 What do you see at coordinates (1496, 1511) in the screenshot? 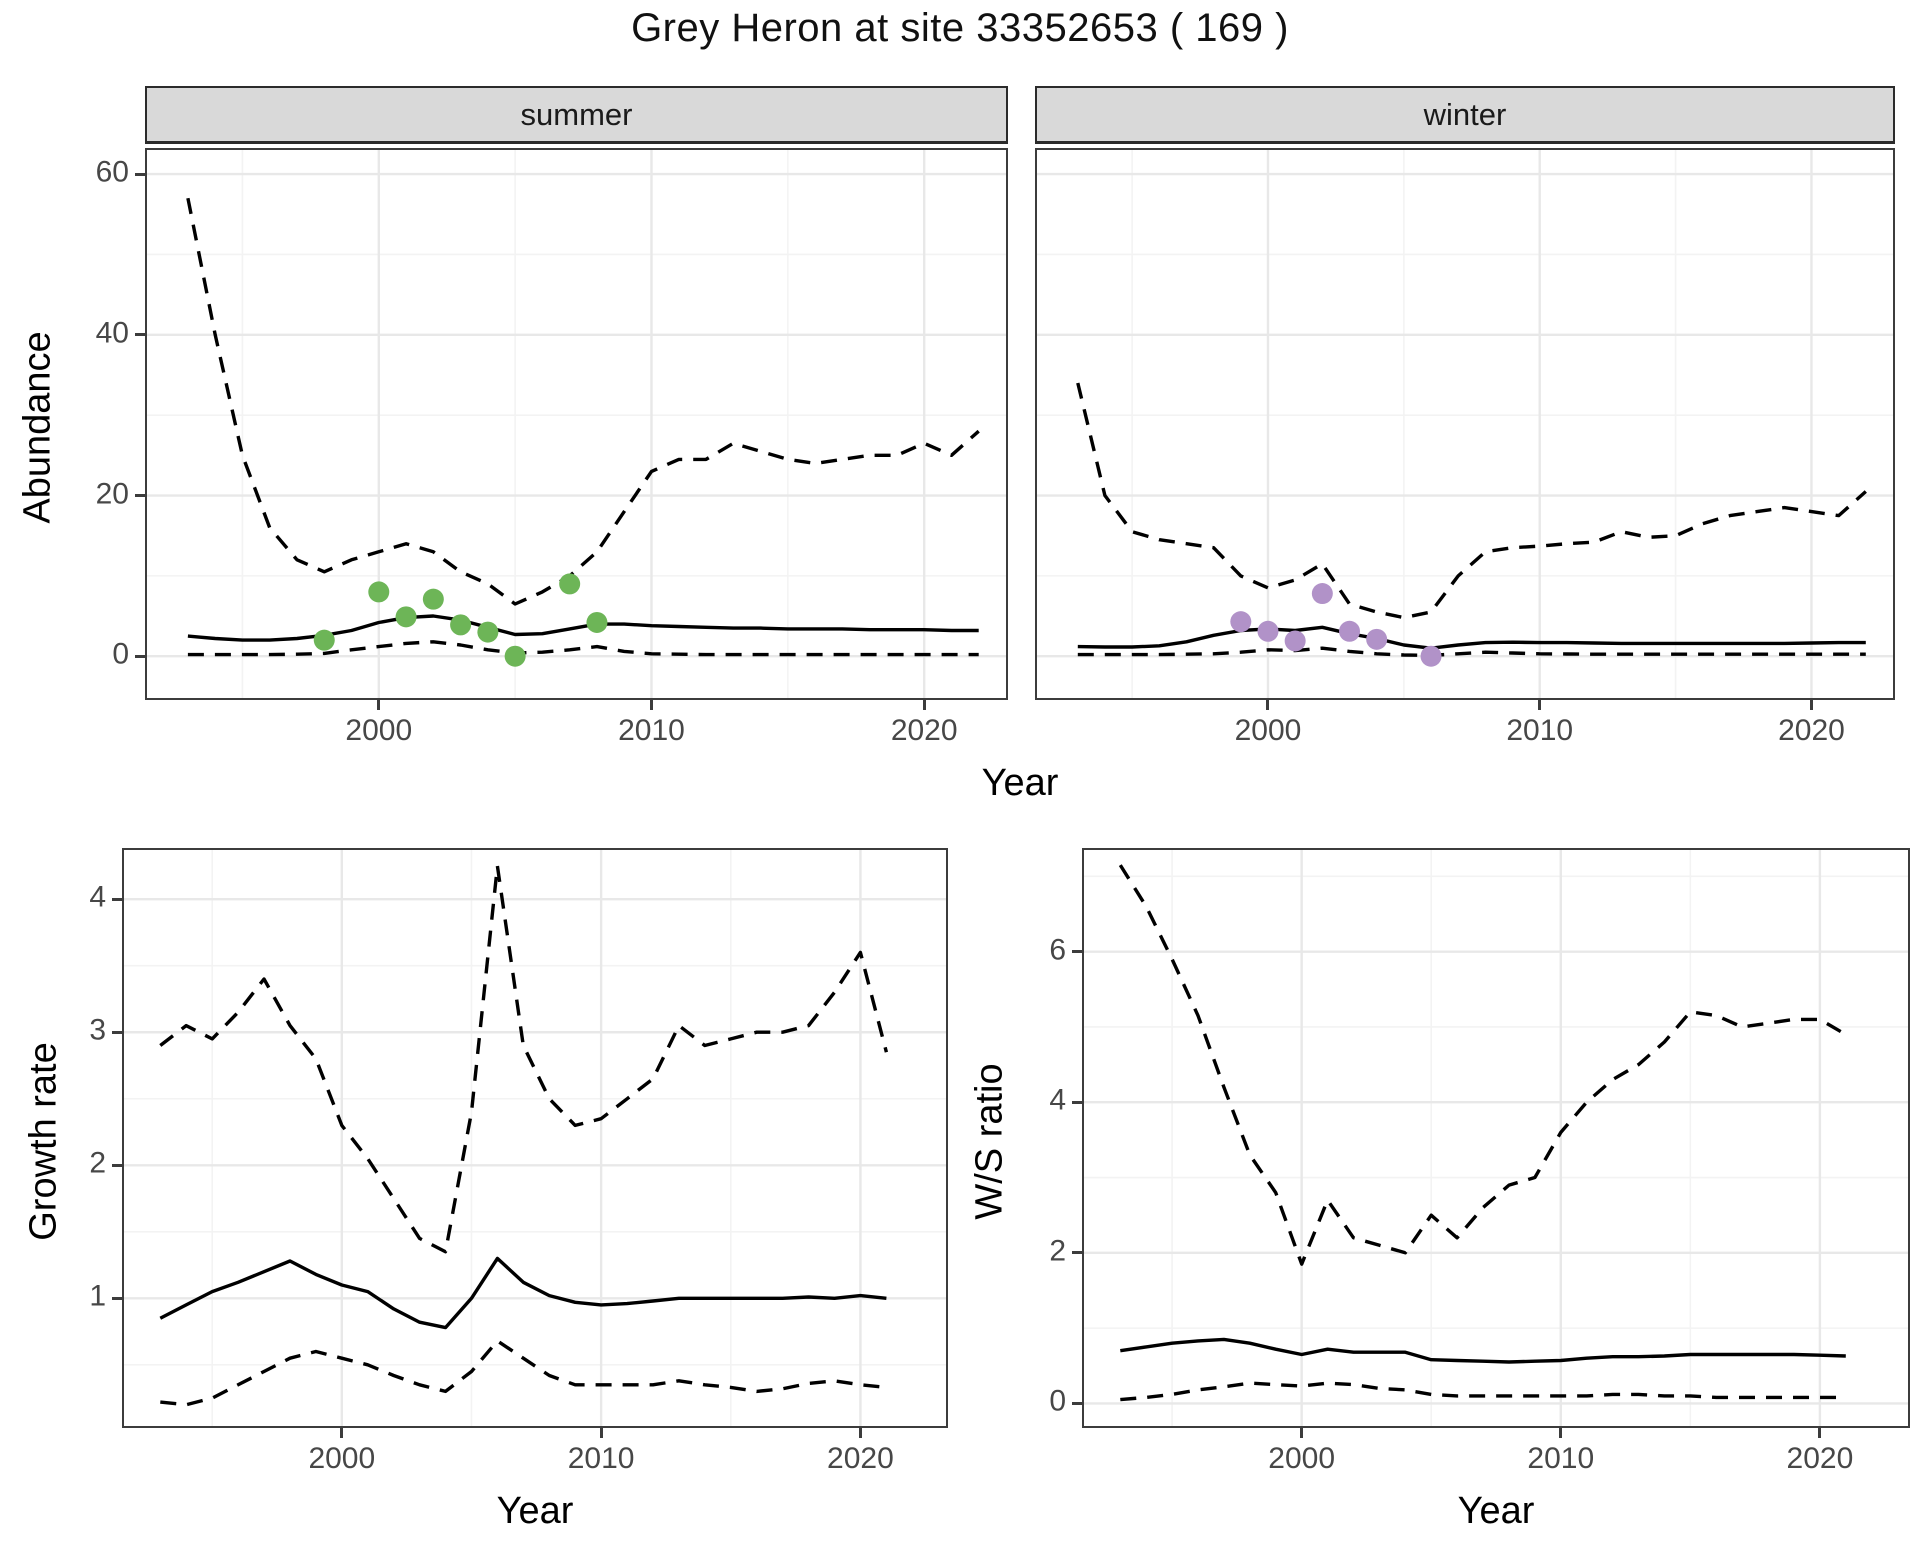
I see `ws-year-axis-title: Year` at bounding box center [1496, 1511].